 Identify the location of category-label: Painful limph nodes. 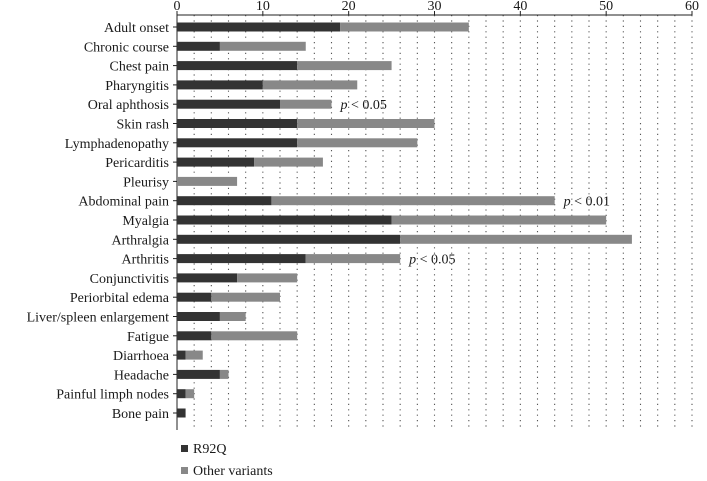
(112, 395).